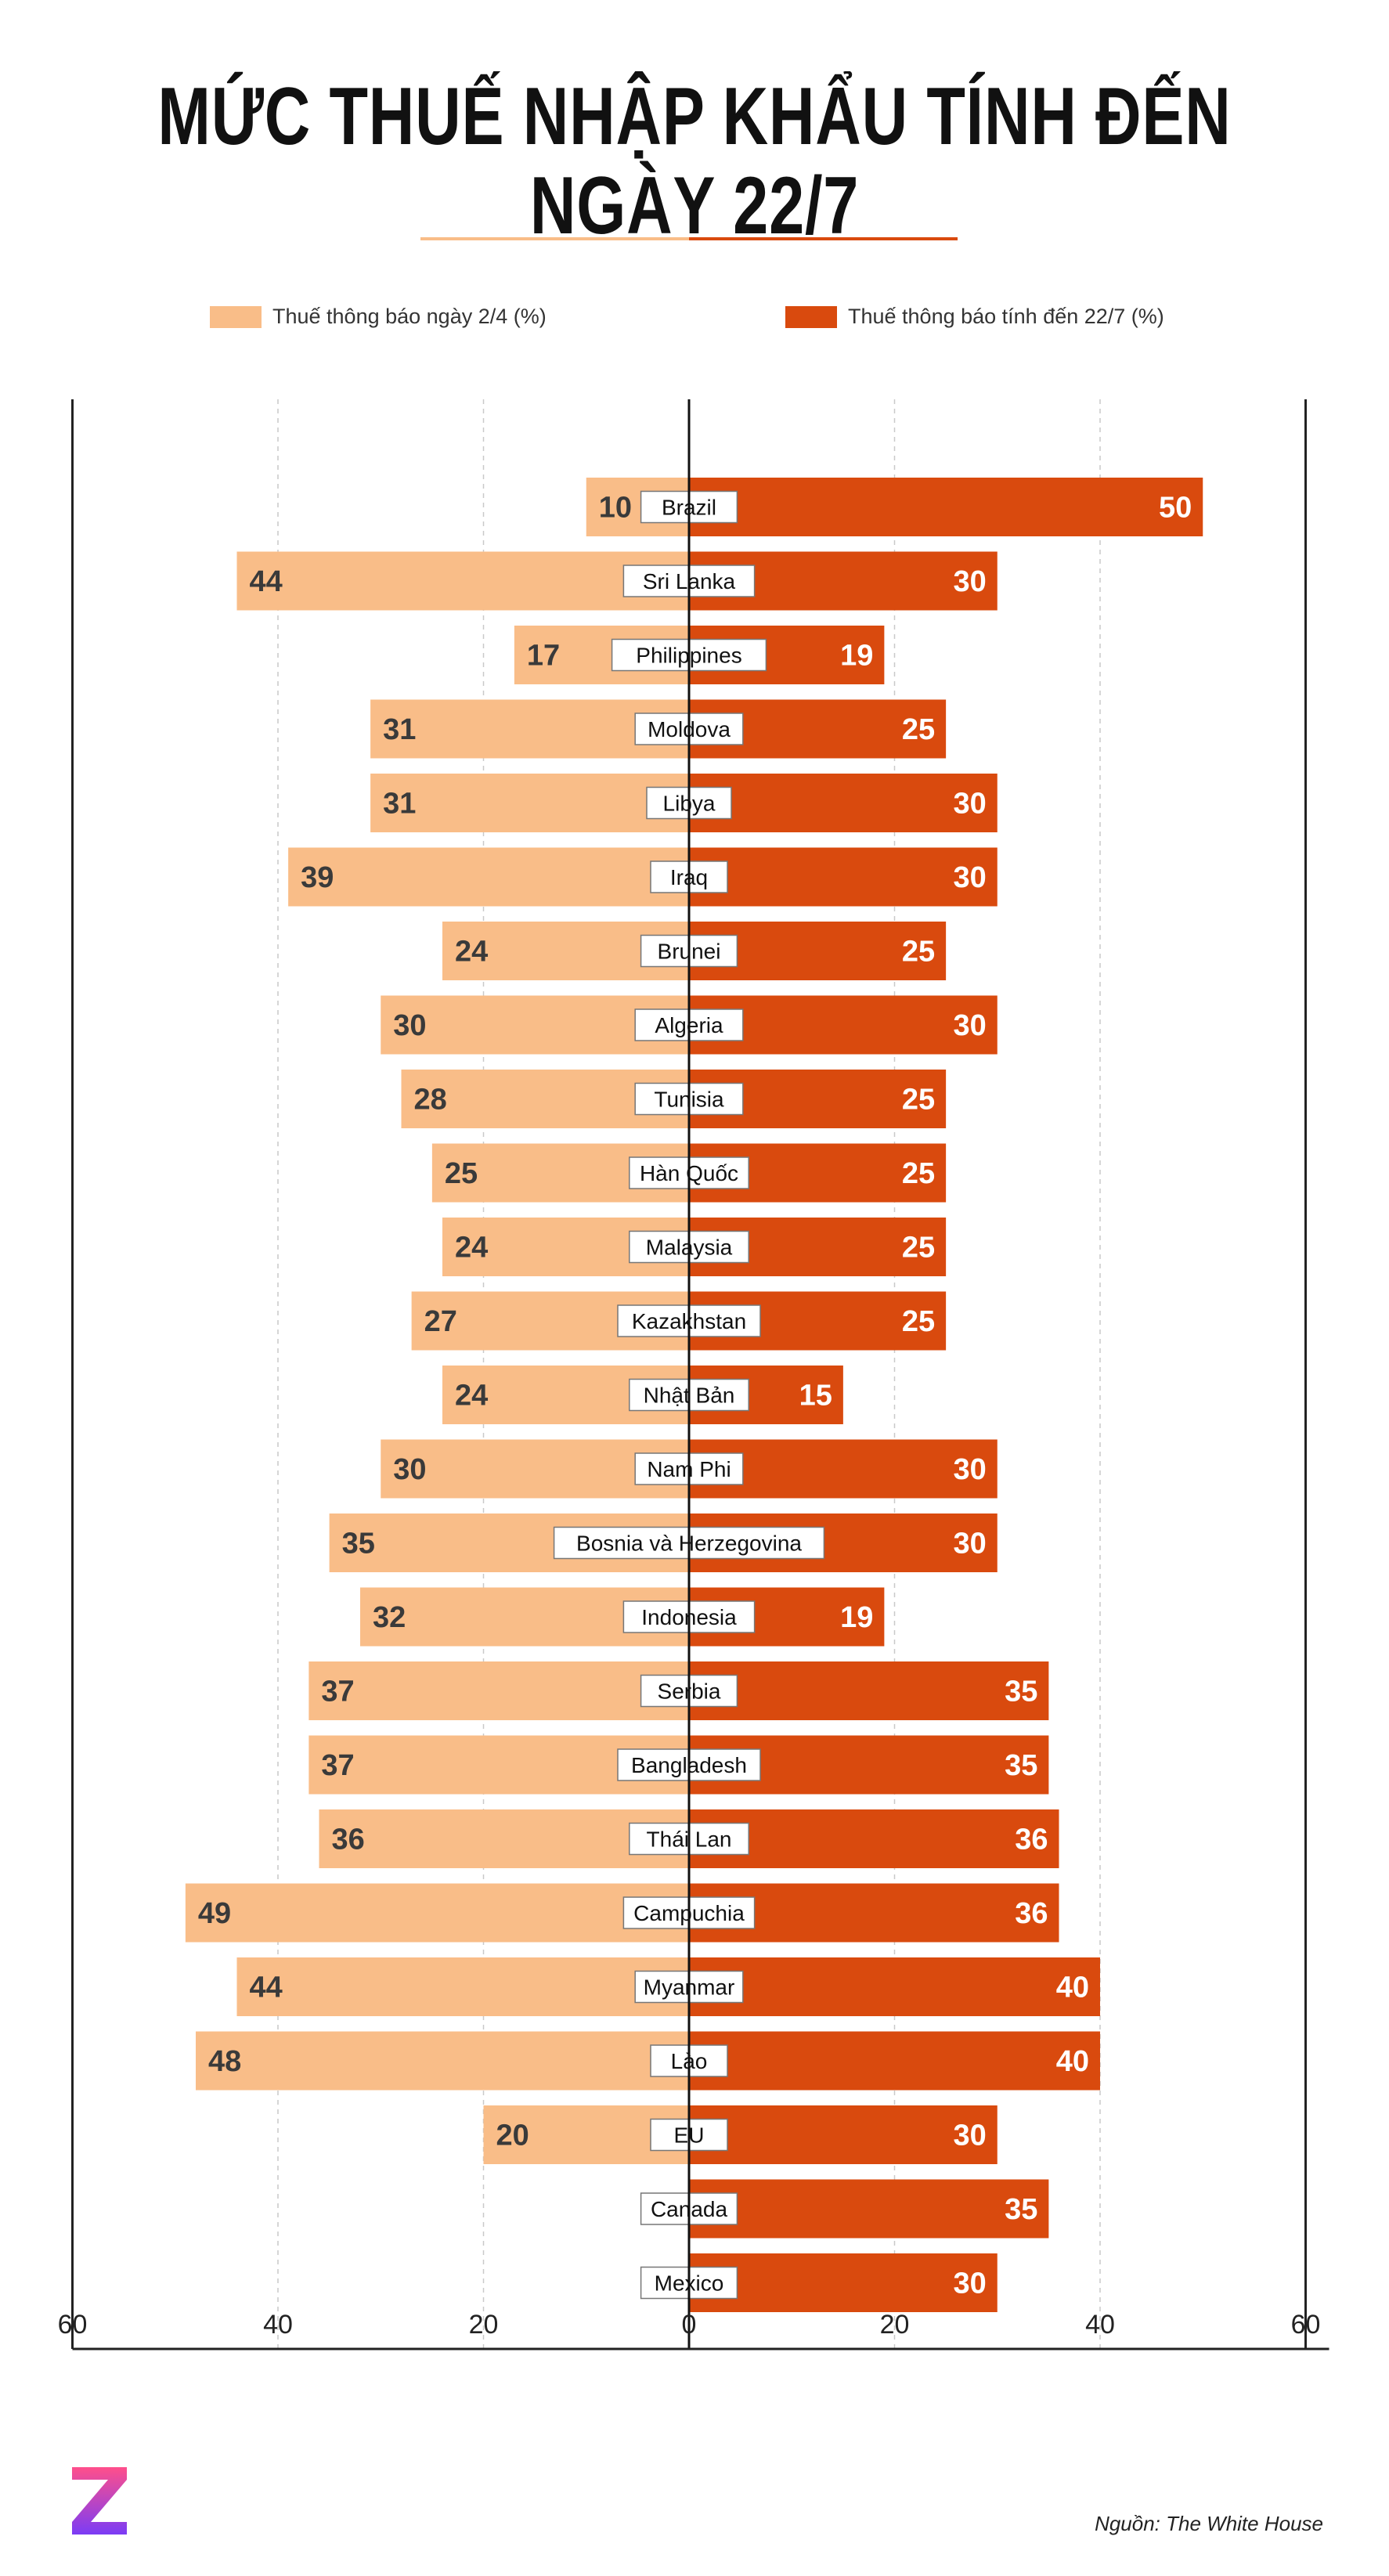 This screenshot has height=2576, width=1389. What do you see at coordinates (694, 161) in the screenshot?
I see `chart-title: MỨC THUẾ NHẬP KHẨU TÍNH ĐẾN NGÀY 22/7` at bounding box center [694, 161].